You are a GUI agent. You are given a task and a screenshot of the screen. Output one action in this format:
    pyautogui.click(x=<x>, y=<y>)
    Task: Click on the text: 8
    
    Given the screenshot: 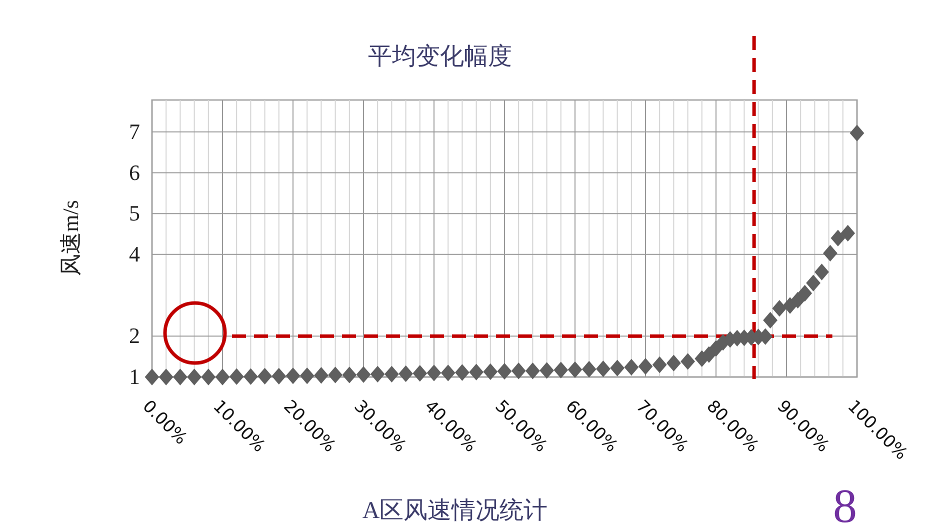 What is the action you would take?
    pyautogui.click(x=845, y=503)
    